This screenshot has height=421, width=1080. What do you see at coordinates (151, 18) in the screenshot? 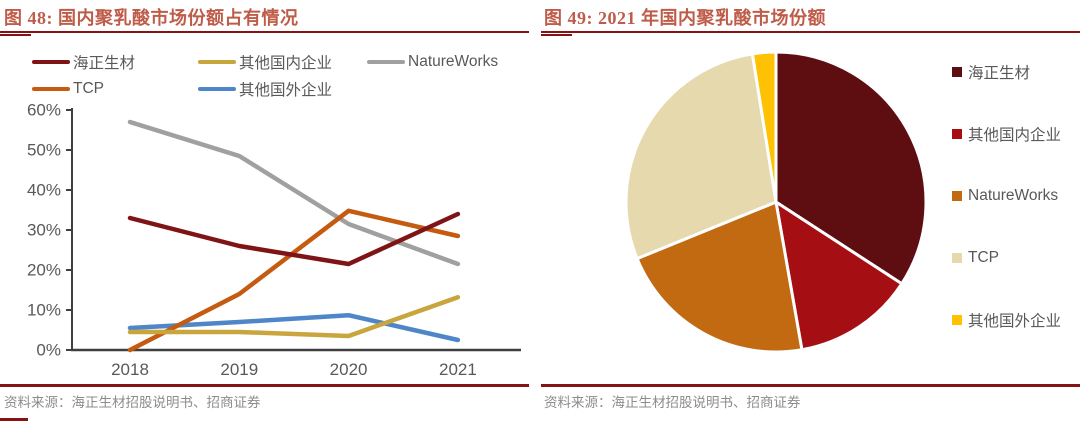
I see `figure-48-title: 图 48: 国内聚乳酸市场份额占有情况` at bounding box center [151, 18].